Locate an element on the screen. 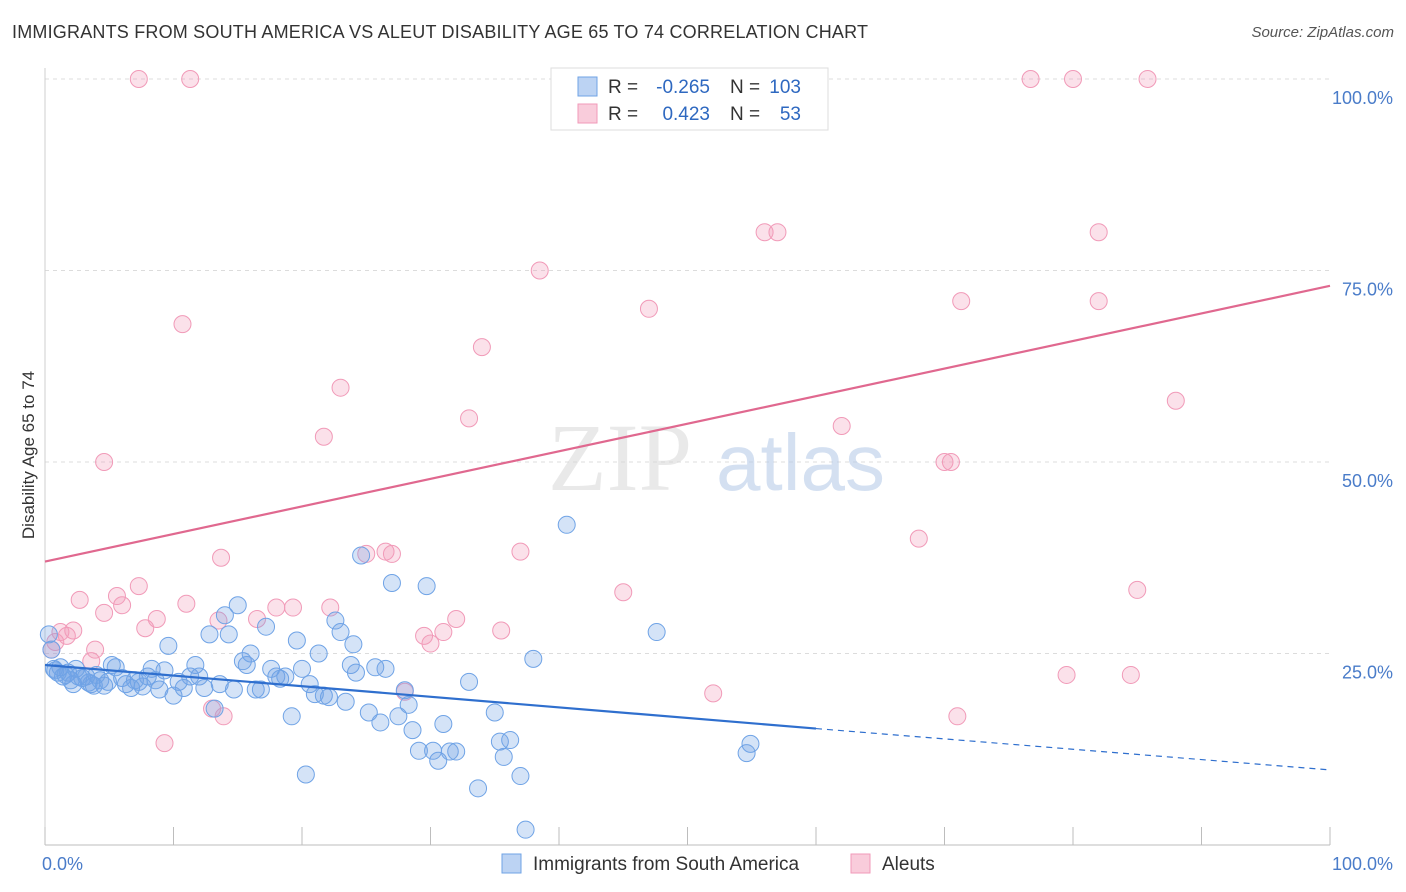 The image size is (1406, 892). watermark-zip: ZIP is located at coordinates (620, 457).